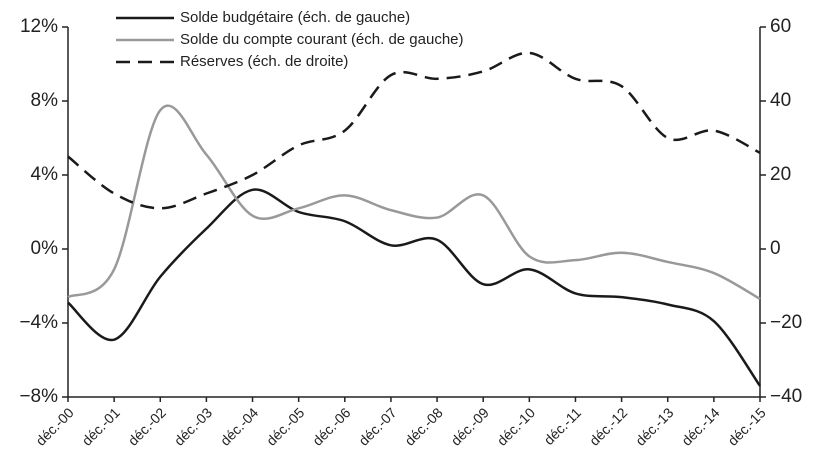  Describe the element at coordinates (193, 426) in the screenshot. I see `x-tick-label: déc.-03` at that location.